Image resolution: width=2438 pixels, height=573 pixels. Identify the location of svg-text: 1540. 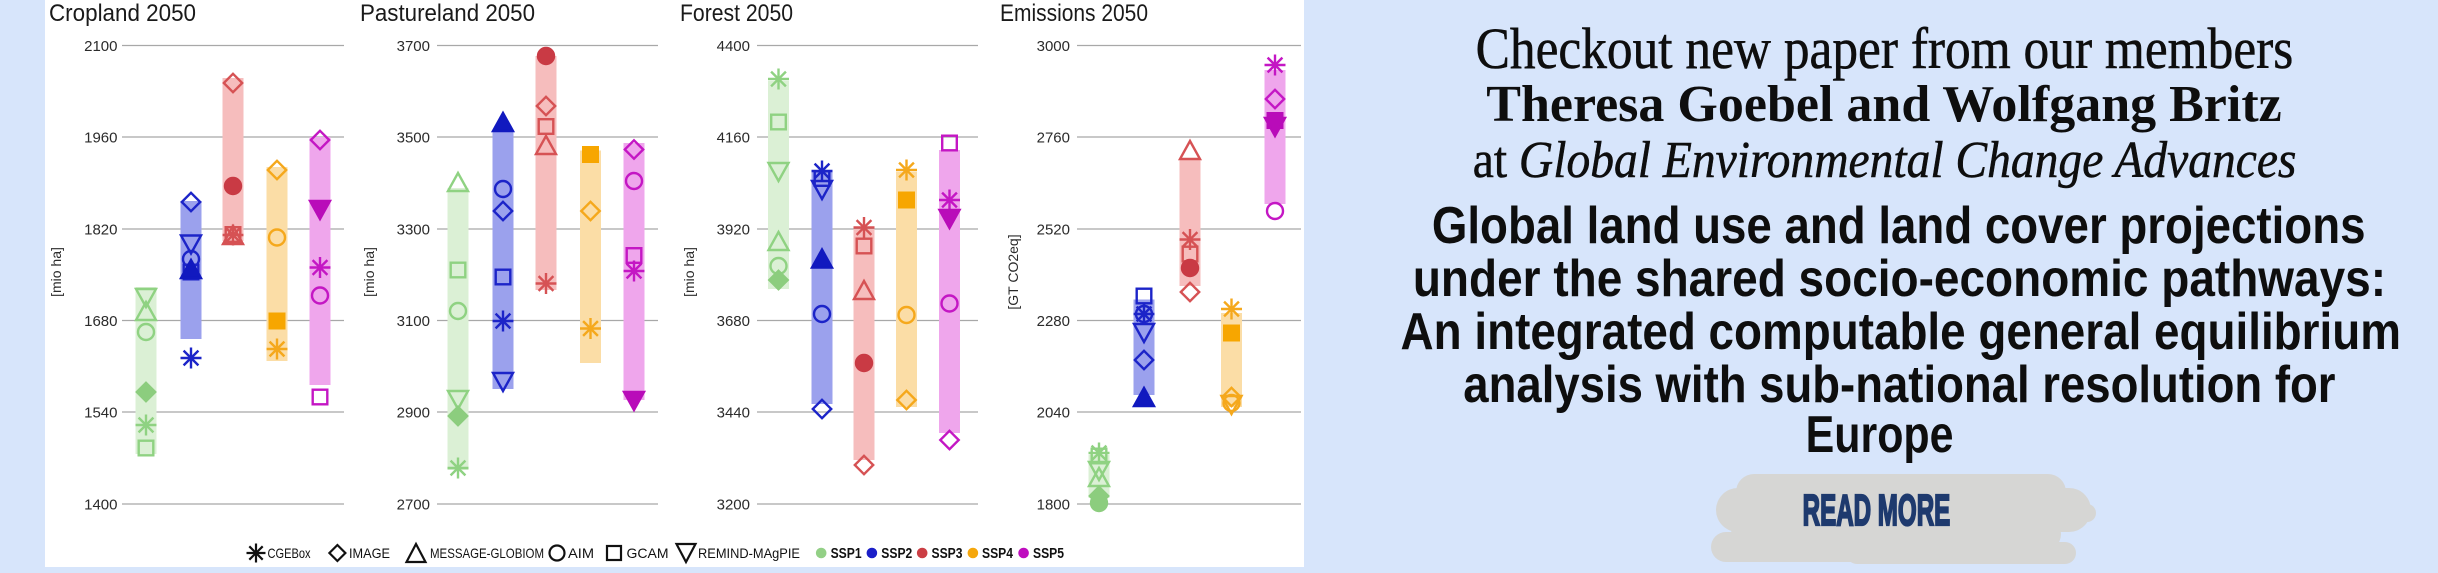
(100, 413).